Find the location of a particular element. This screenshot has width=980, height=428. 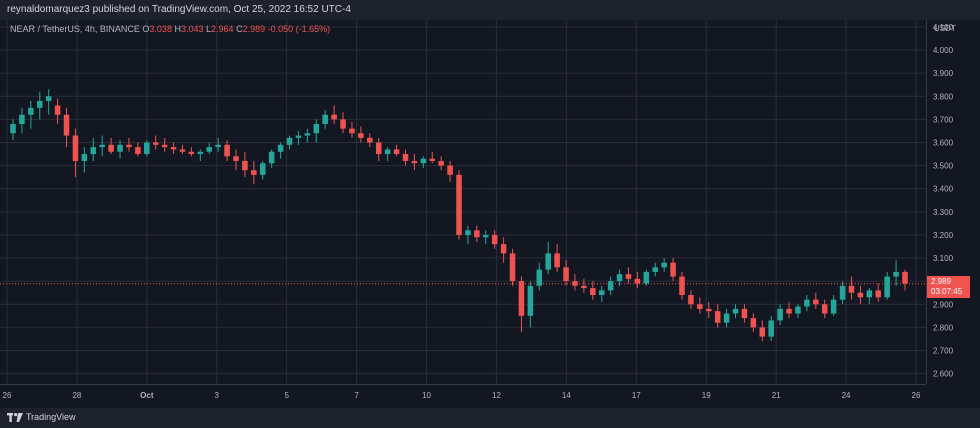

price-tick-label: 3.700 is located at coordinates (943, 119).